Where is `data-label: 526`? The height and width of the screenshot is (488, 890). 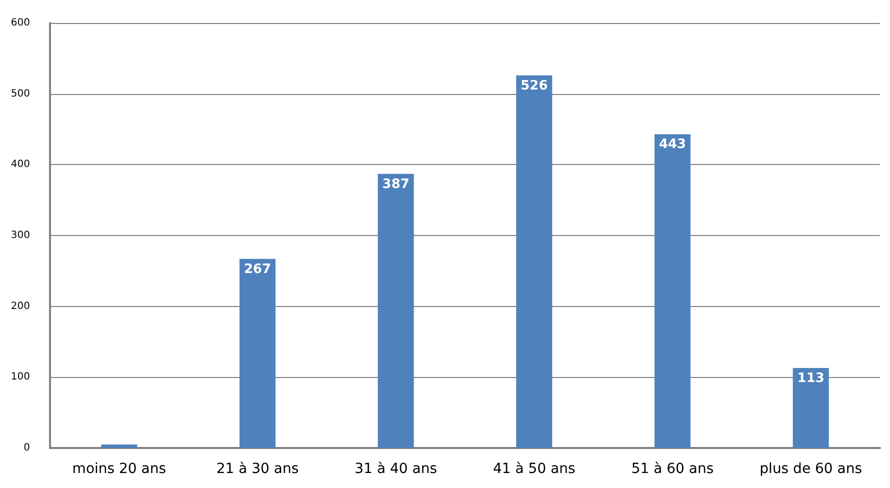 data-label: 526 is located at coordinates (534, 86).